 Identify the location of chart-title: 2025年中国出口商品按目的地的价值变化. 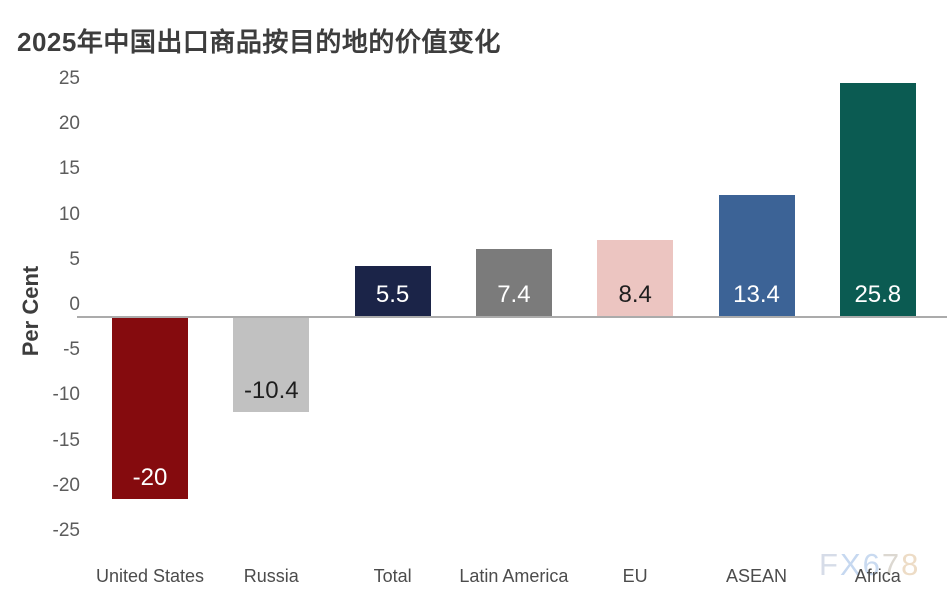
(259, 42).